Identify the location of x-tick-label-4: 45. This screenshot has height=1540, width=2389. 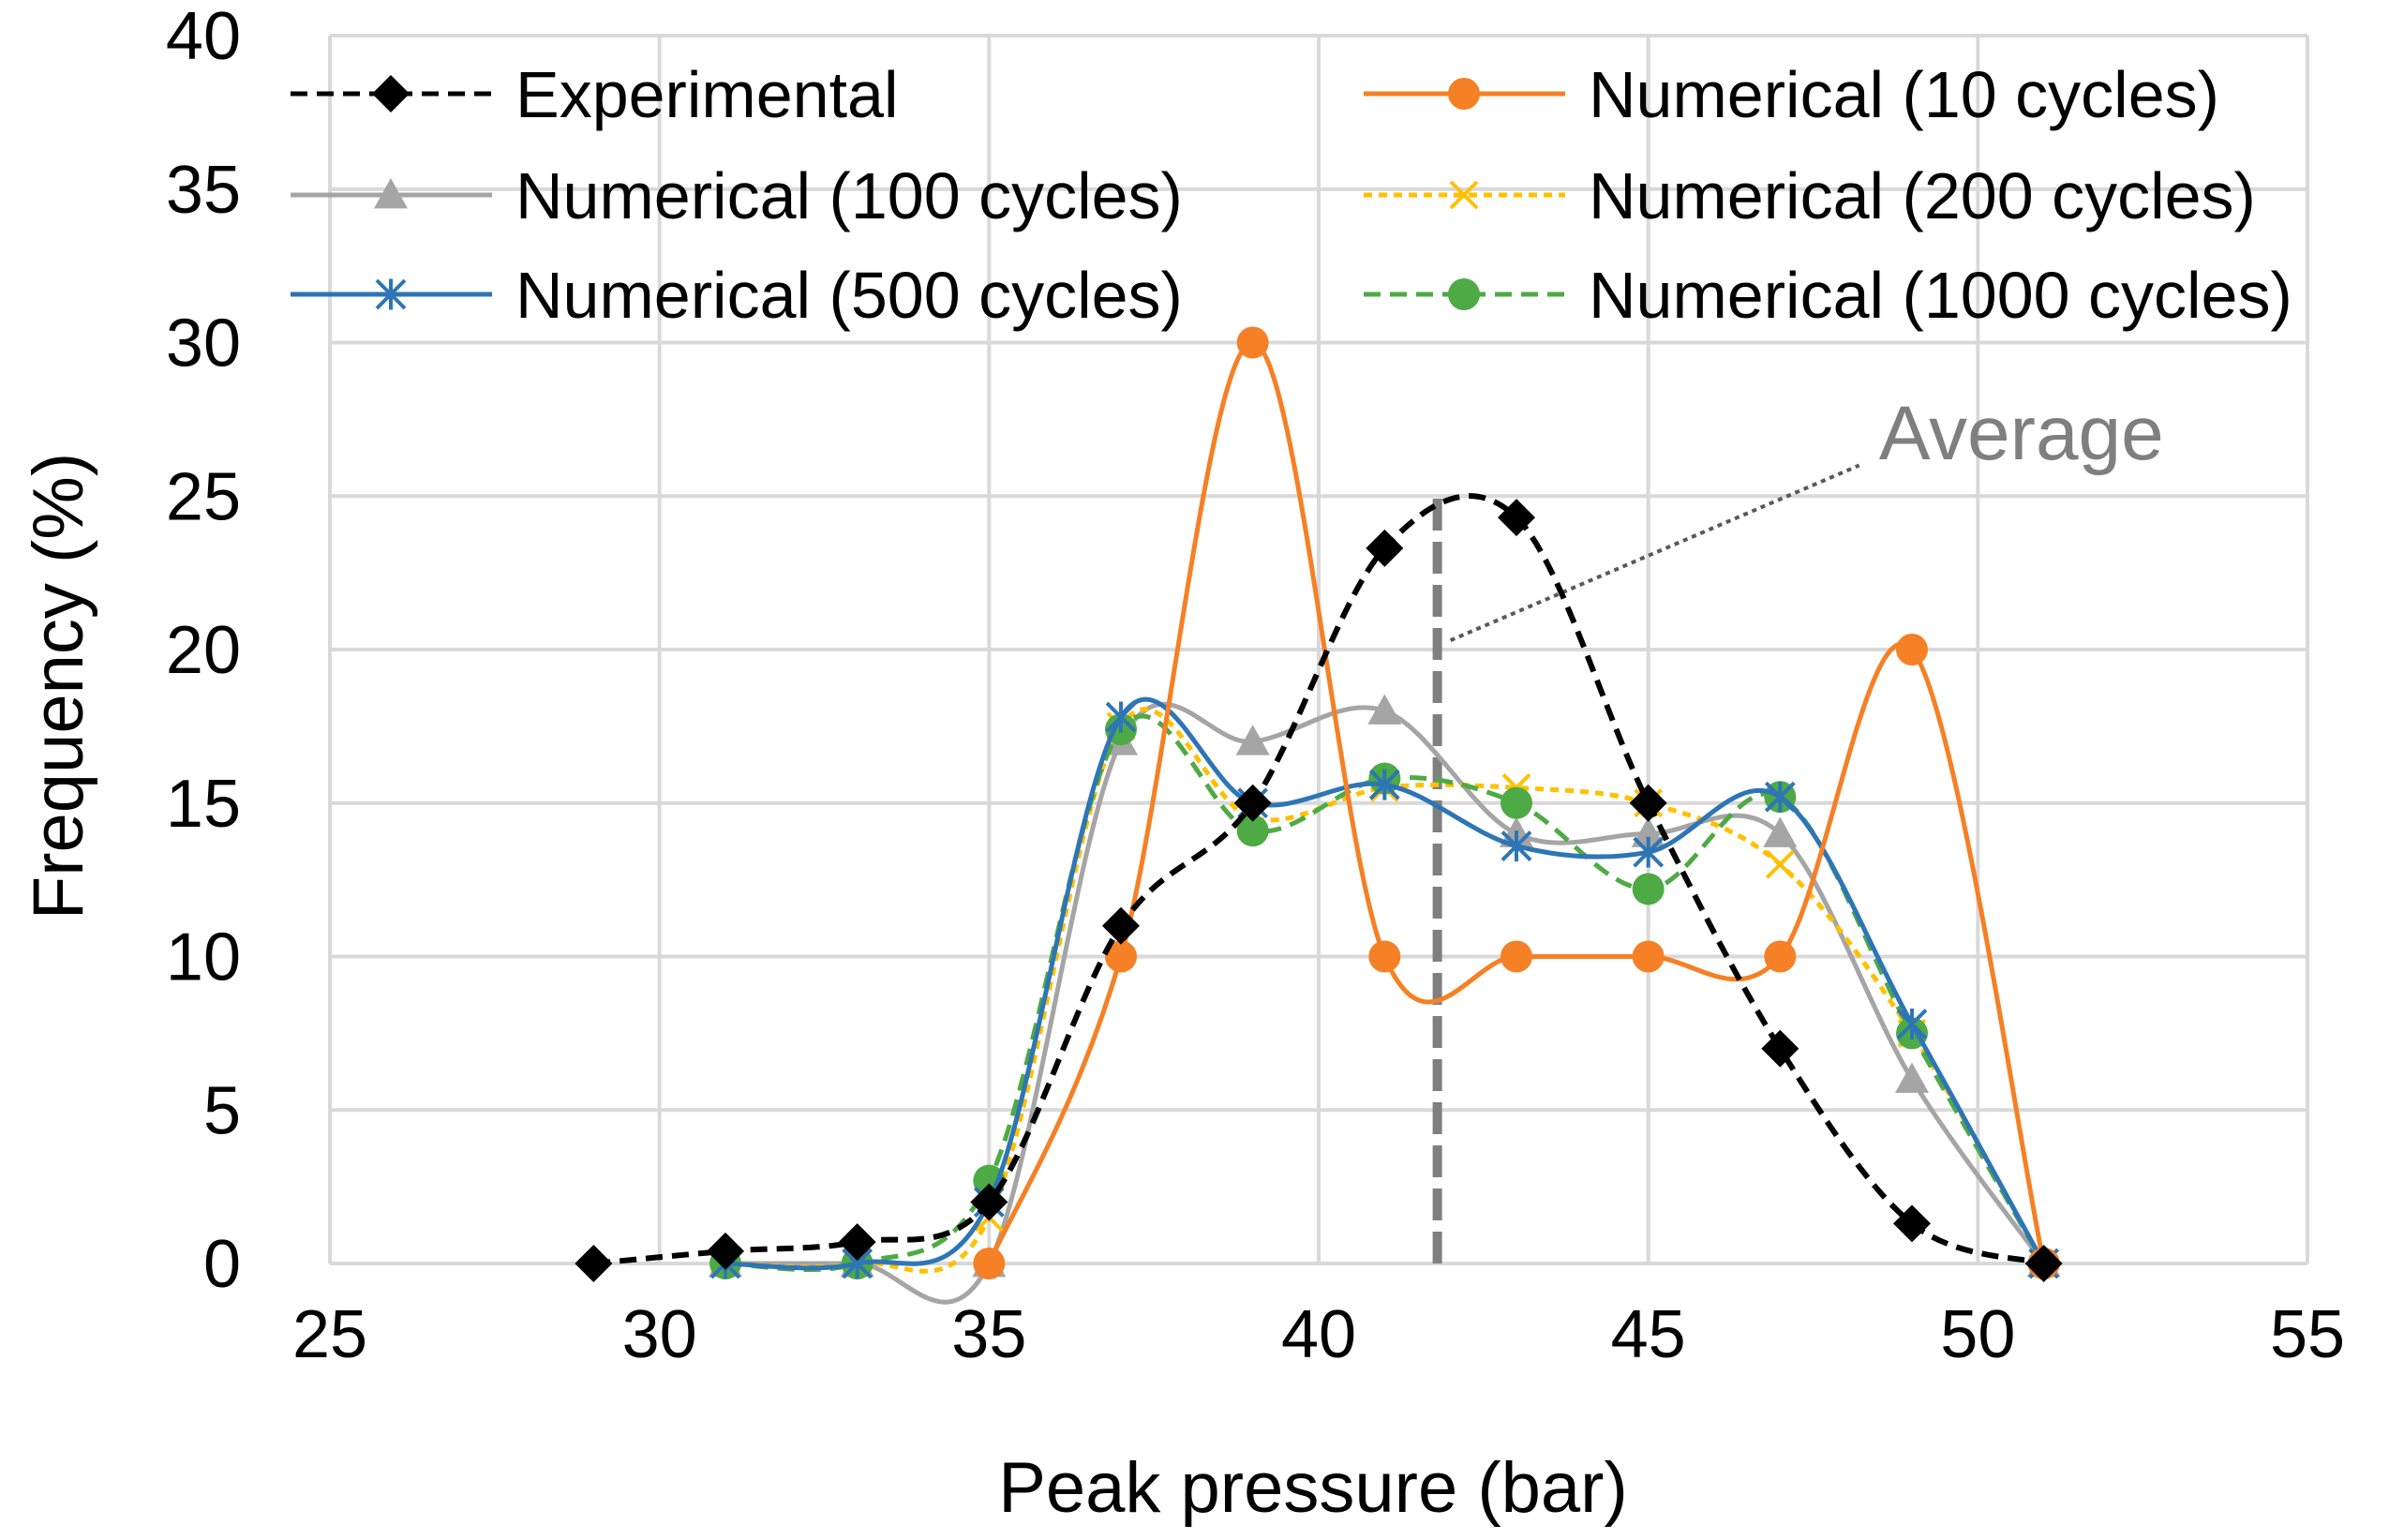
(1649, 1334).